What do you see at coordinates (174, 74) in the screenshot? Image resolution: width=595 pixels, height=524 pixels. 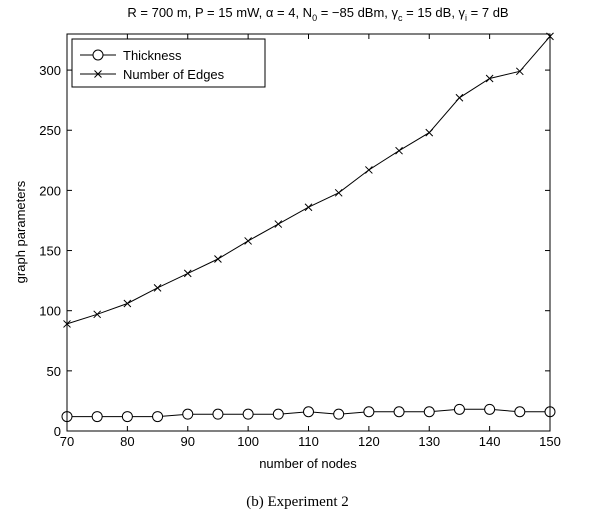 I see `legend-label-edges: Number of Edges` at bounding box center [174, 74].